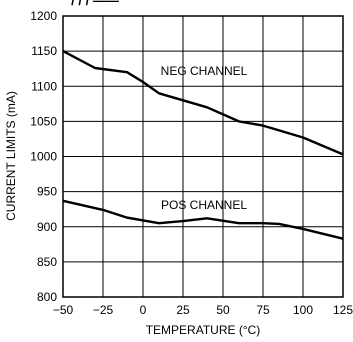  I want to click on x-tick-label: 50, so click(223, 310).